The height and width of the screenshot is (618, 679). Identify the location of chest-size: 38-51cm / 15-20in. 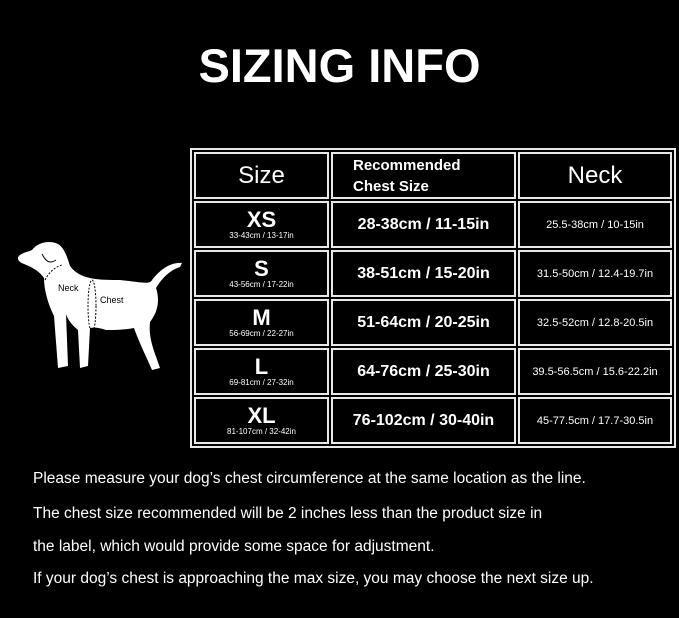
(423, 273).